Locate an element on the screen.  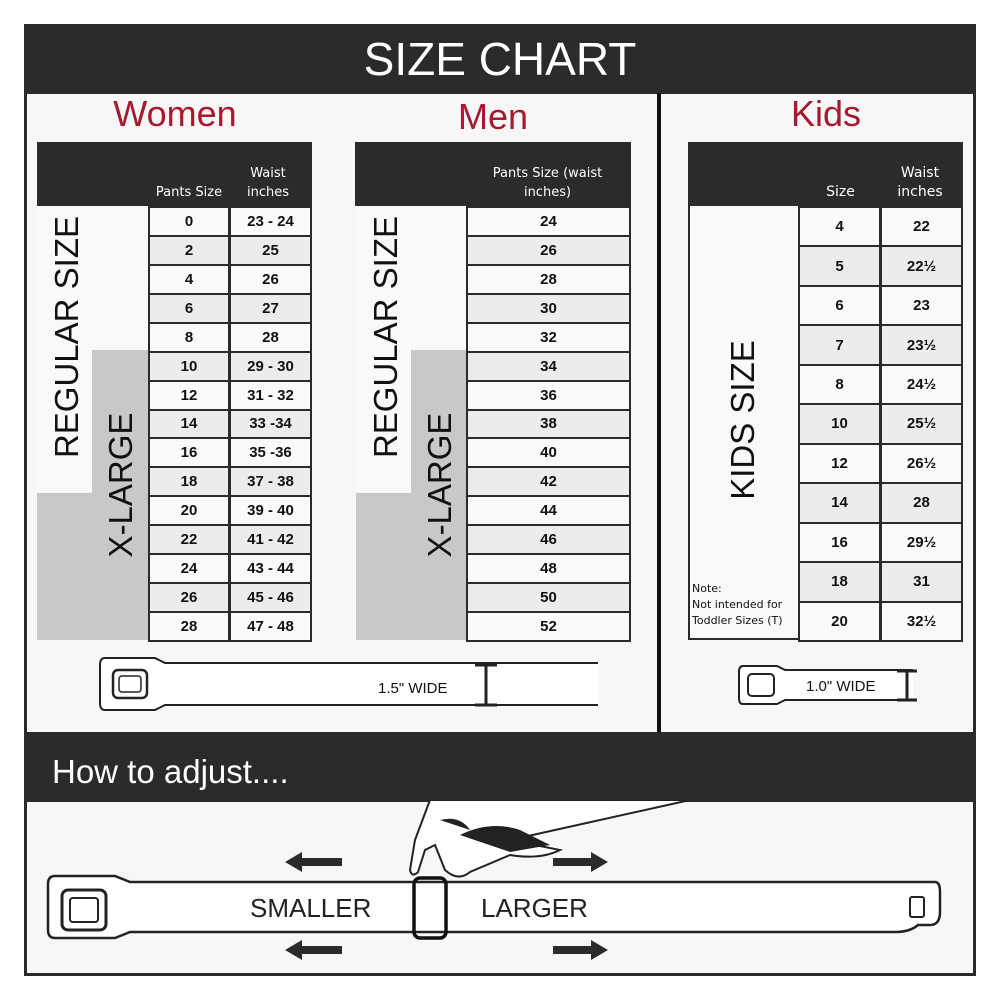
men-size-cell: 26 is located at coordinates (548, 250).